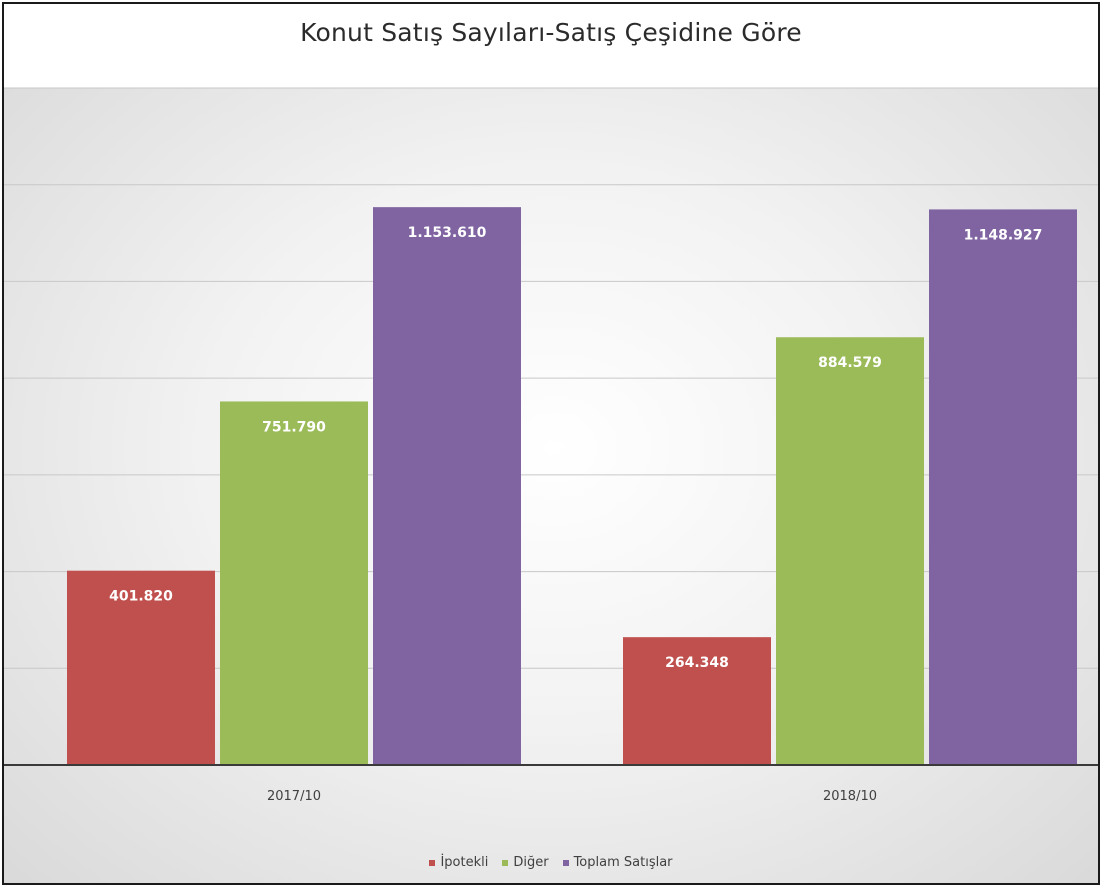 The height and width of the screenshot is (889, 1104). Describe the element at coordinates (464, 862) in the screenshot. I see `legend-label-ipotekli: İpotekli` at that location.